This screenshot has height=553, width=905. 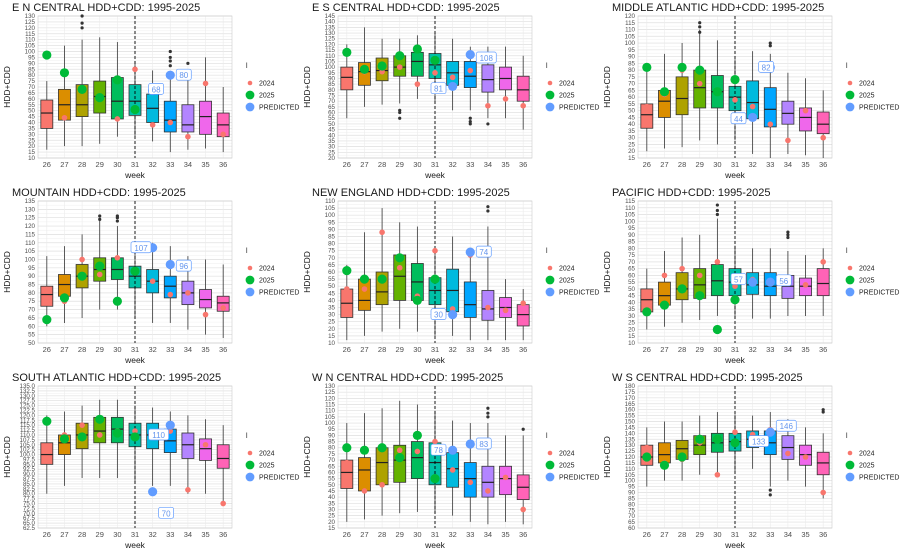 I want to click on legend-label: 2025, so click(x=267, y=466).